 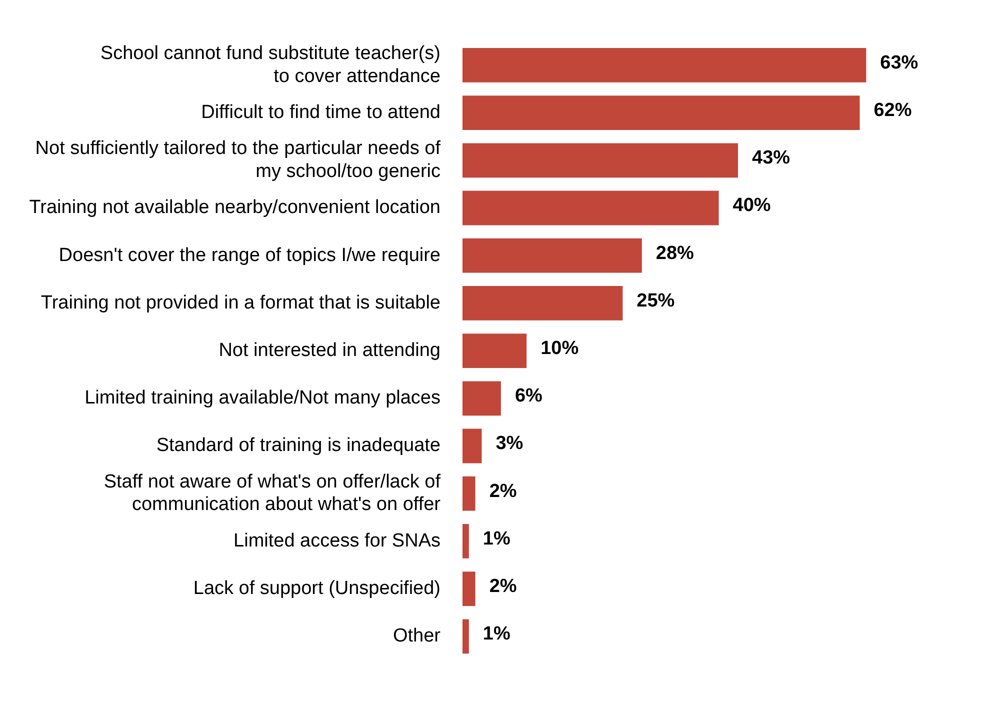 What do you see at coordinates (528, 396) in the screenshot?
I see `data-label: 6%` at bounding box center [528, 396].